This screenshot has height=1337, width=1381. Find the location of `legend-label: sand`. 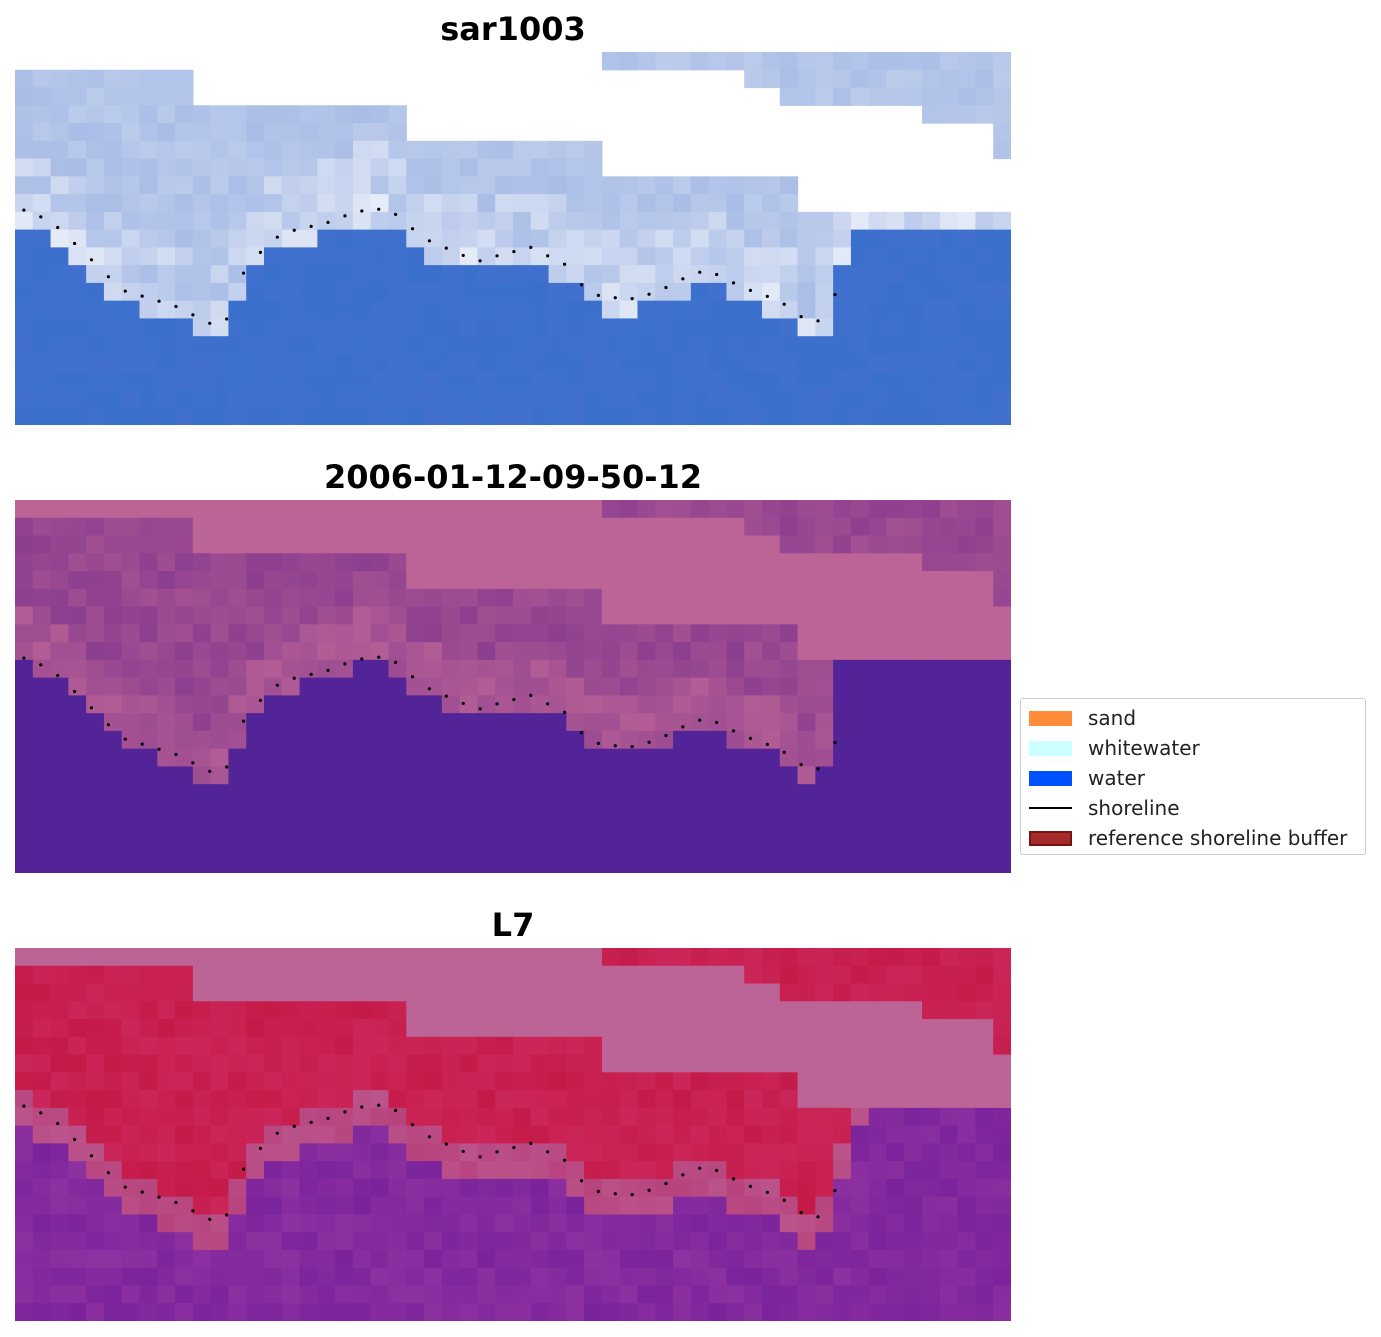

legend-label: sand is located at coordinates (1112, 718).